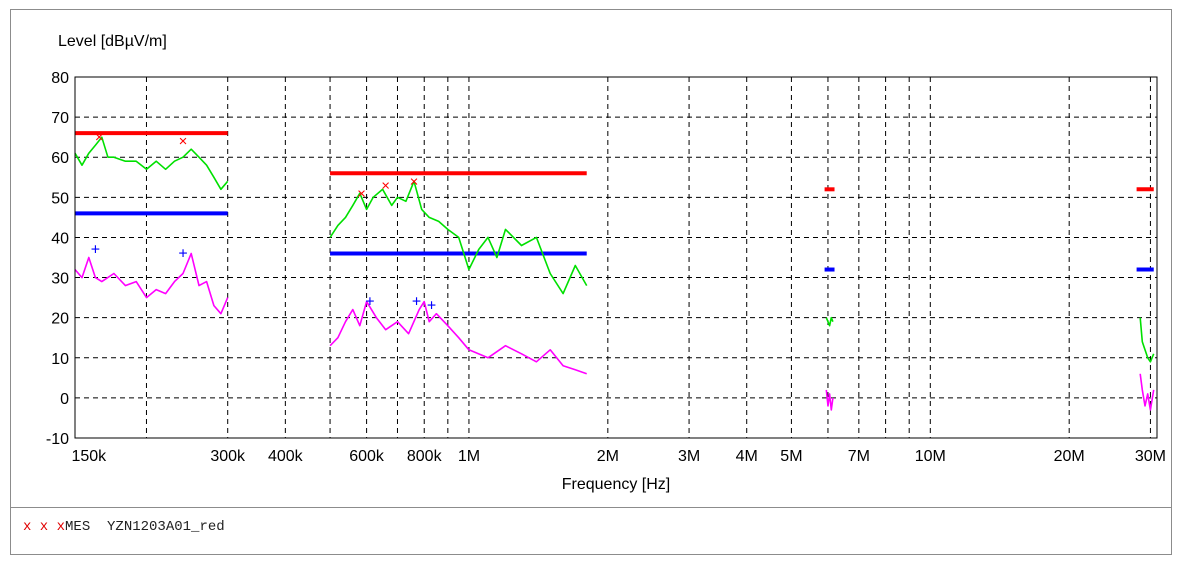  I want to click on x-tick-label: 20M, so click(1069, 456).